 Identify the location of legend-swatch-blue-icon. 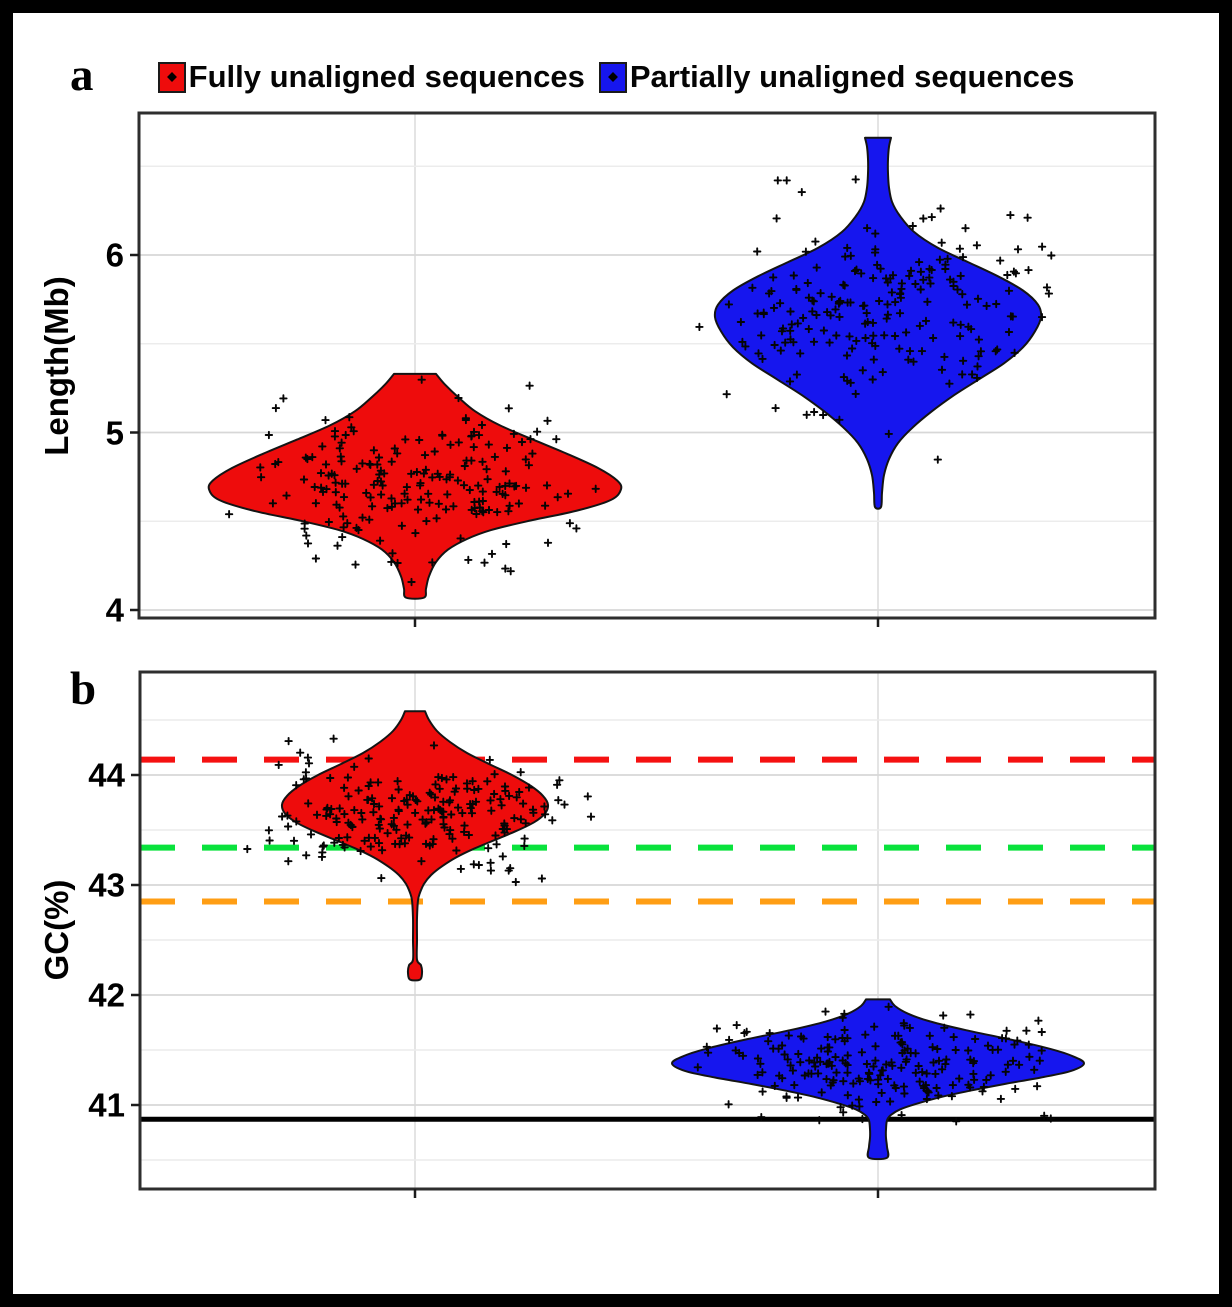
(612, 77).